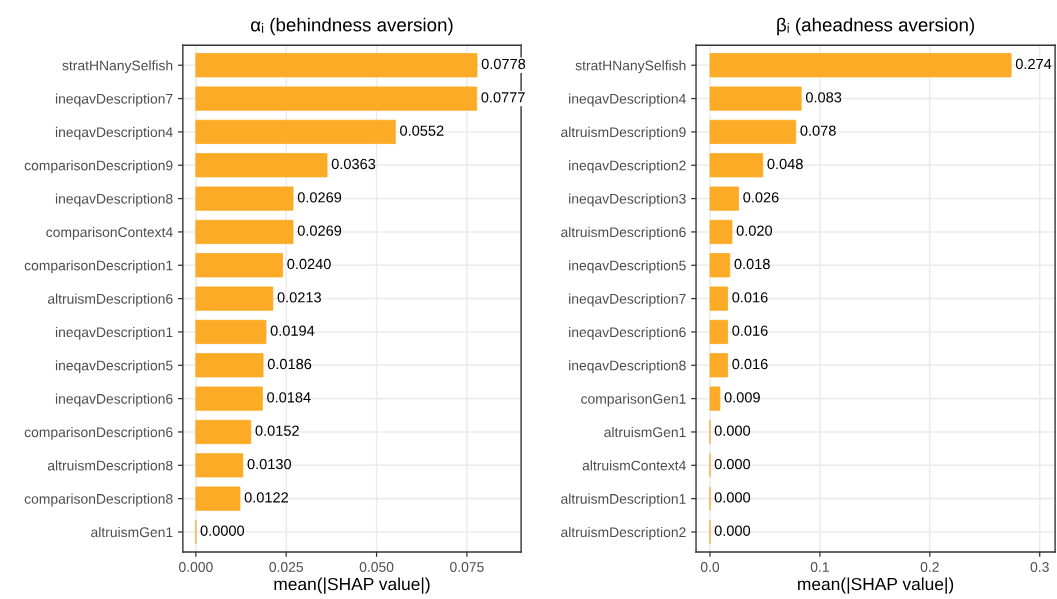 The height and width of the screenshot is (599, 1057). Describe the element at coordinates (196, 567) in the screenshot. I see `x-tick-label: 0.000` at that location.